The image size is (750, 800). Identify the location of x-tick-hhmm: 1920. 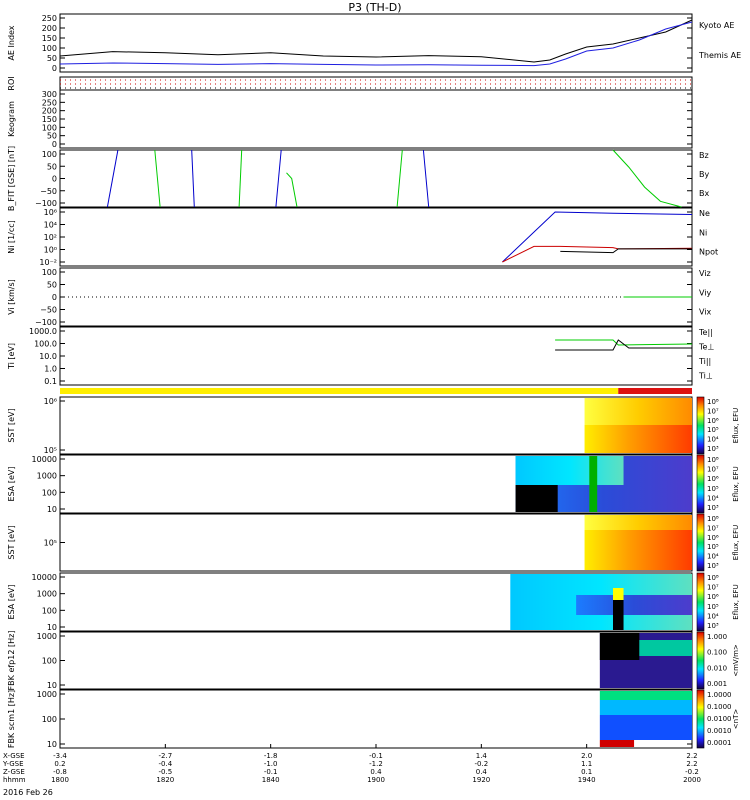
(481, 780).